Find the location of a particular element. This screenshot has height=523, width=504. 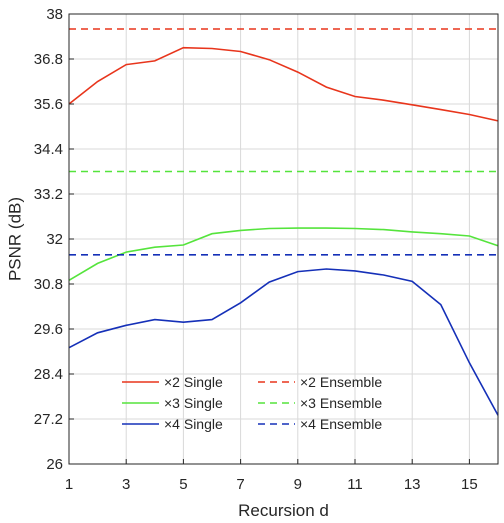

y-tick-label: 28.4 is located at coordinates (48, 374).